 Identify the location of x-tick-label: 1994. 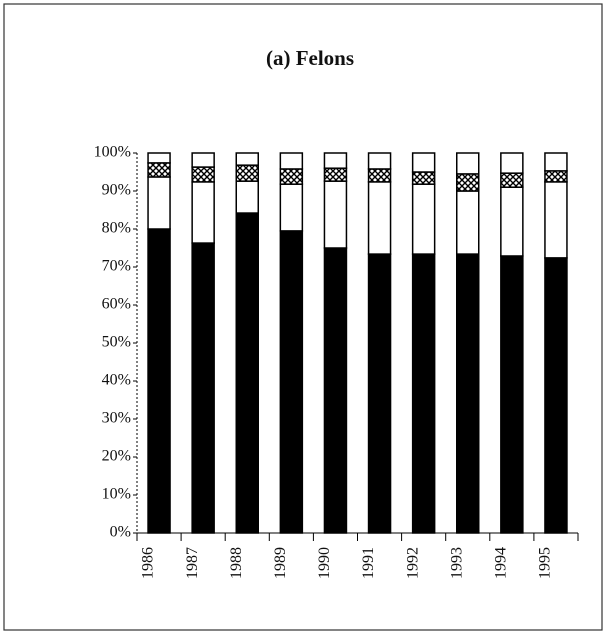
(500, 563).